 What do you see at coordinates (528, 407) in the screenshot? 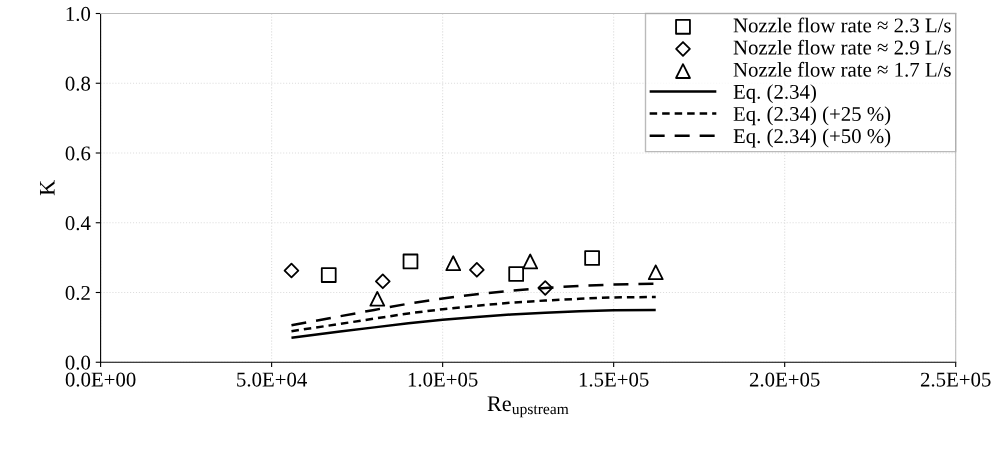
I see `x-axis-title: Re$_{upstream}$` at bounding box center [528, 407].